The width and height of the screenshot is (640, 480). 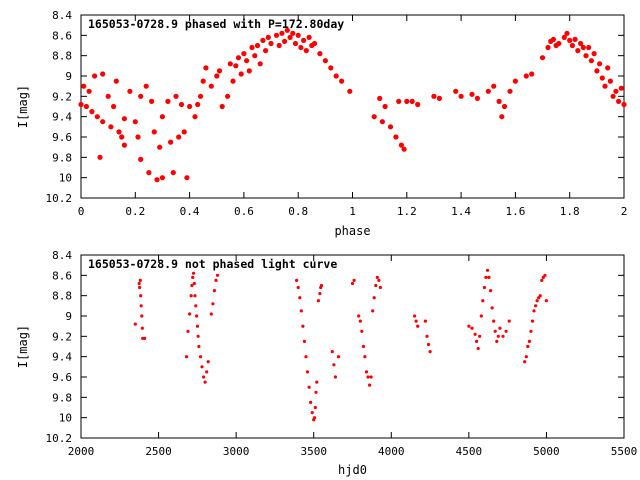 What do you see at coordinates (62, 357) in the screenshot?
I see `chart-2-y-tick-label: 9.4` at bounding box center [62, 357].